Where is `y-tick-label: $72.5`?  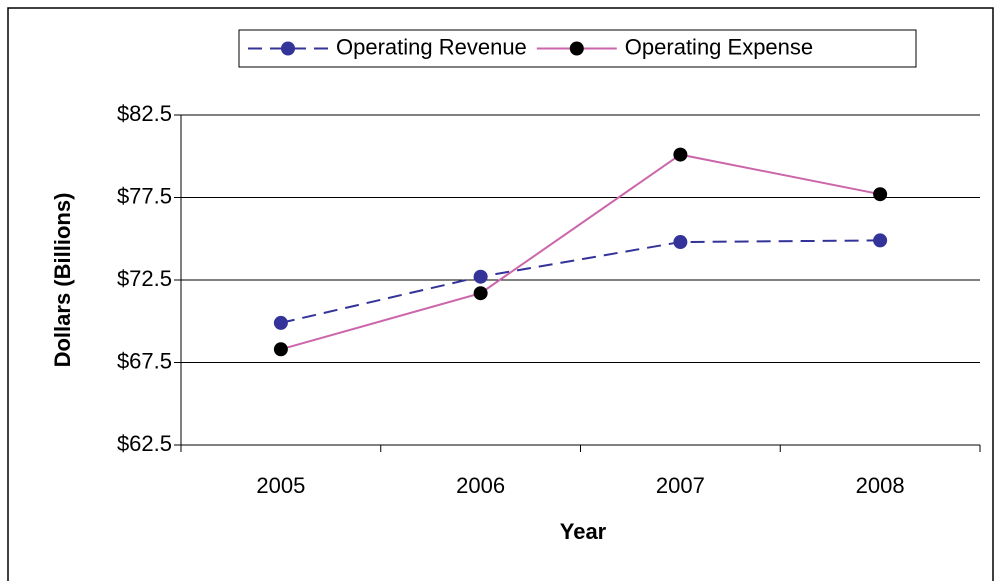 y-tick-label: $72.5 is located at coordinates (144, 278).